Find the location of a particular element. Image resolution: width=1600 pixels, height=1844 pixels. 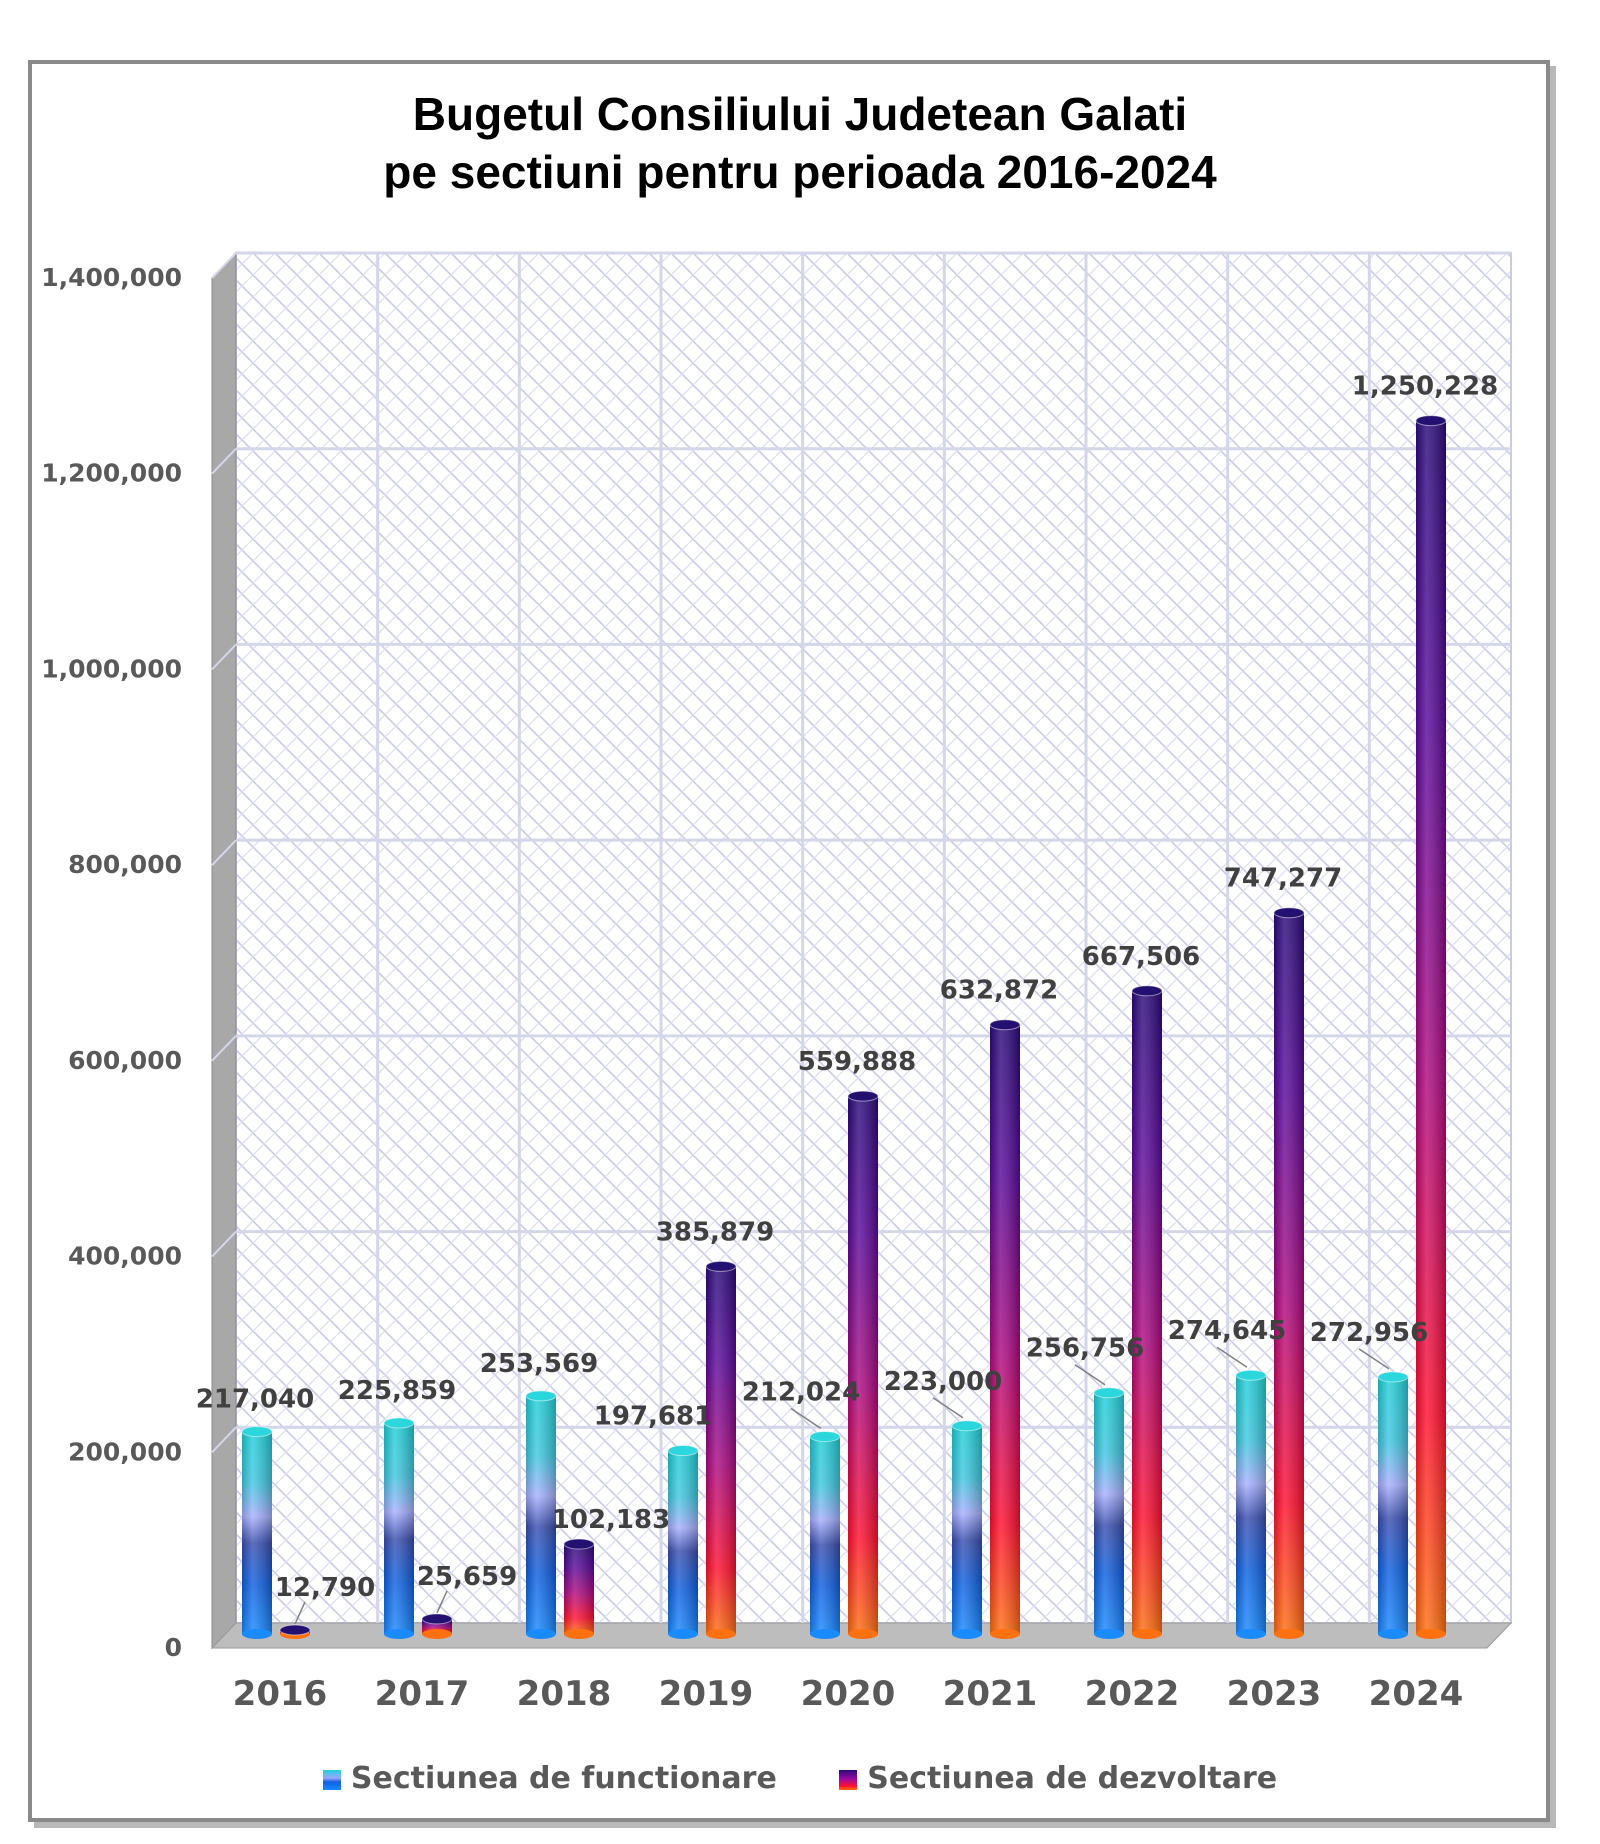

data-label-dezvoltare: 747,277 is located at coordinates (1283, 879).